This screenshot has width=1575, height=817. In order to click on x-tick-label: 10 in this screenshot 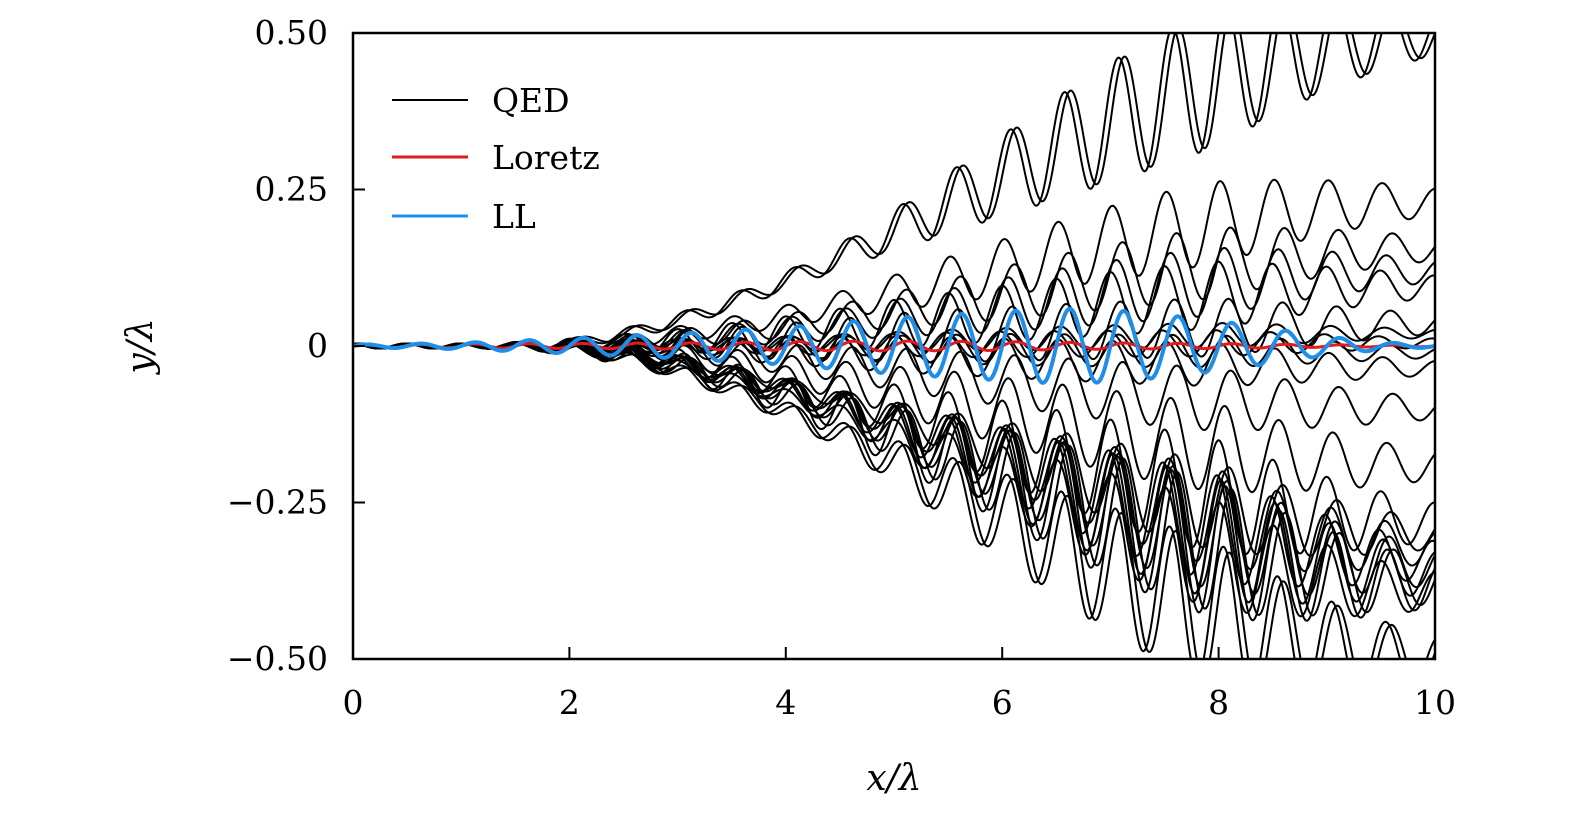, I will do `click(1435, 702)`.